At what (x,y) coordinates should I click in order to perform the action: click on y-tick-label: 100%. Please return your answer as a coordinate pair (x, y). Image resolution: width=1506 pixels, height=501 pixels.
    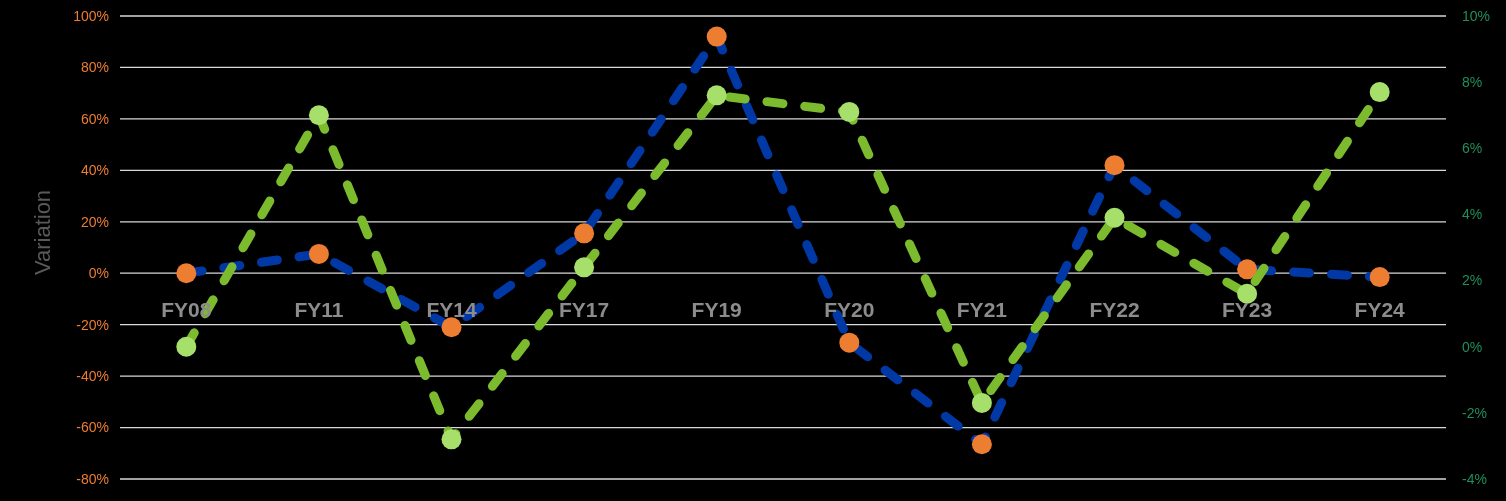
    Looking at the image, I should click on (91, 15).